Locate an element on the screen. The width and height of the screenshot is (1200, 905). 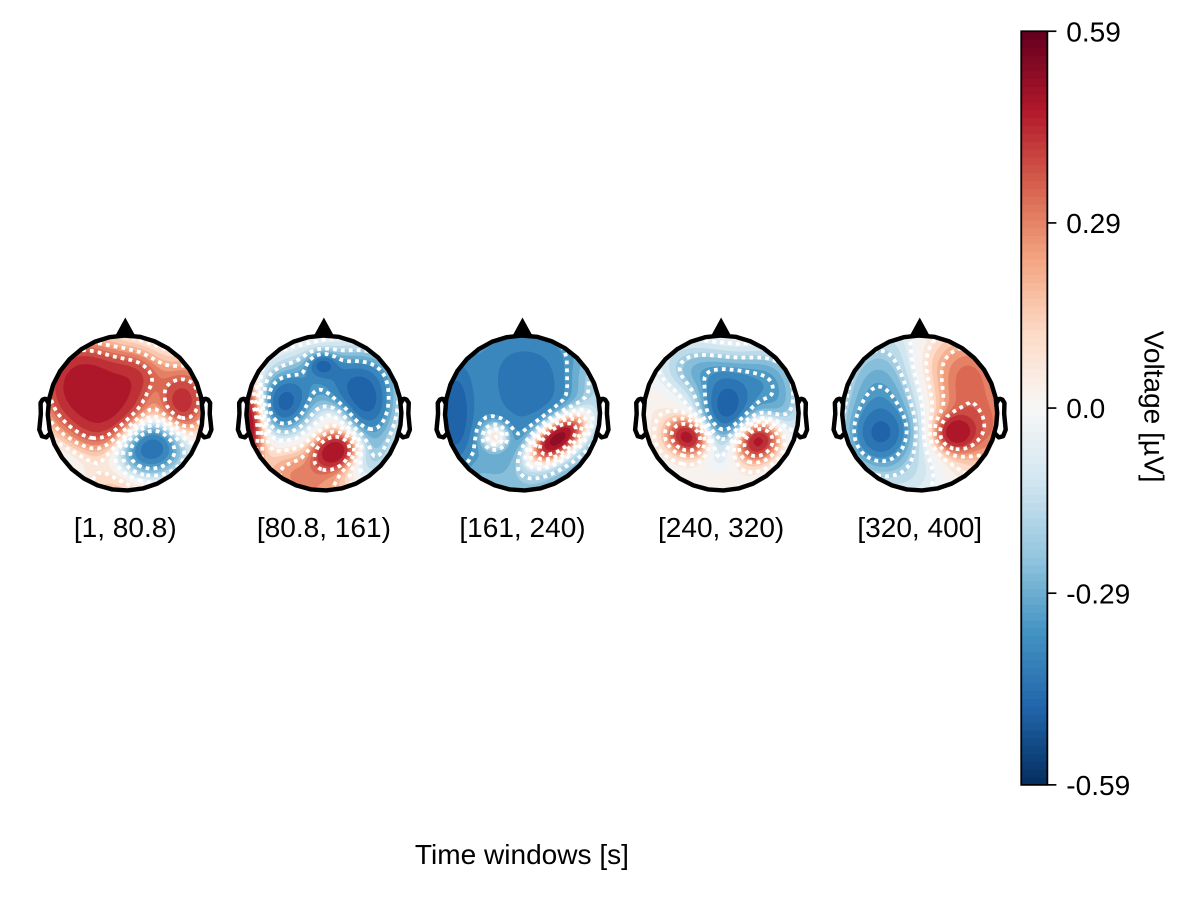
svg-text: [161, 240) is located at coordinates (522, 527).